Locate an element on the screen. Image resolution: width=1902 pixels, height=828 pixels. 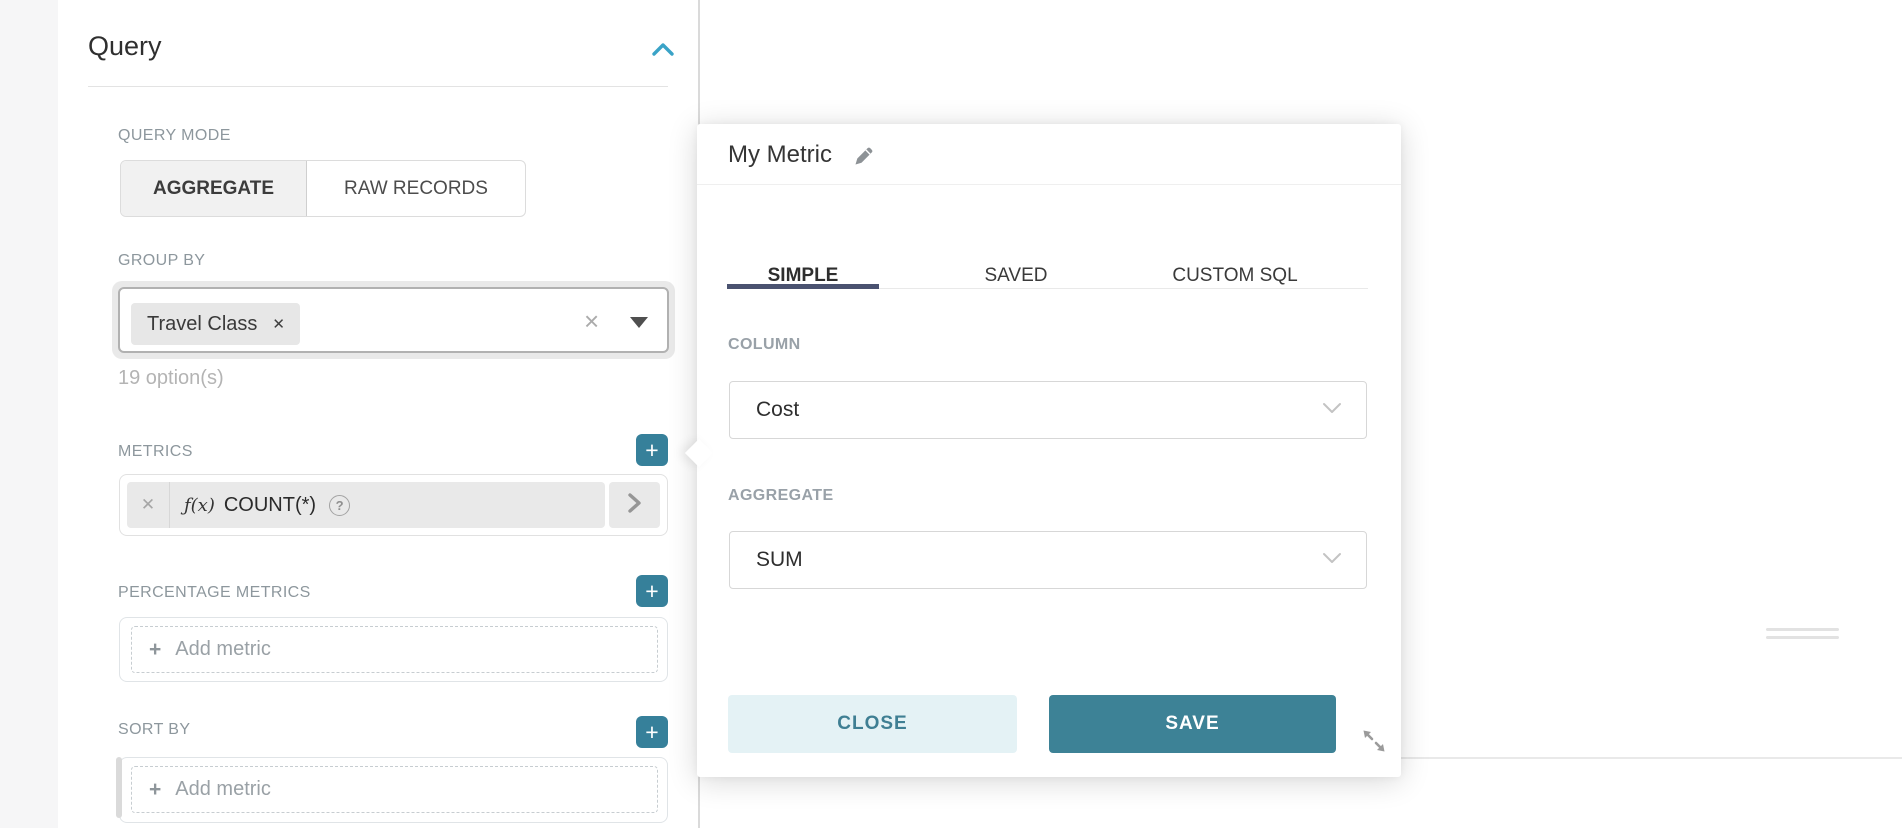
close-button: CLOSE is located at coordinates (872, 724).